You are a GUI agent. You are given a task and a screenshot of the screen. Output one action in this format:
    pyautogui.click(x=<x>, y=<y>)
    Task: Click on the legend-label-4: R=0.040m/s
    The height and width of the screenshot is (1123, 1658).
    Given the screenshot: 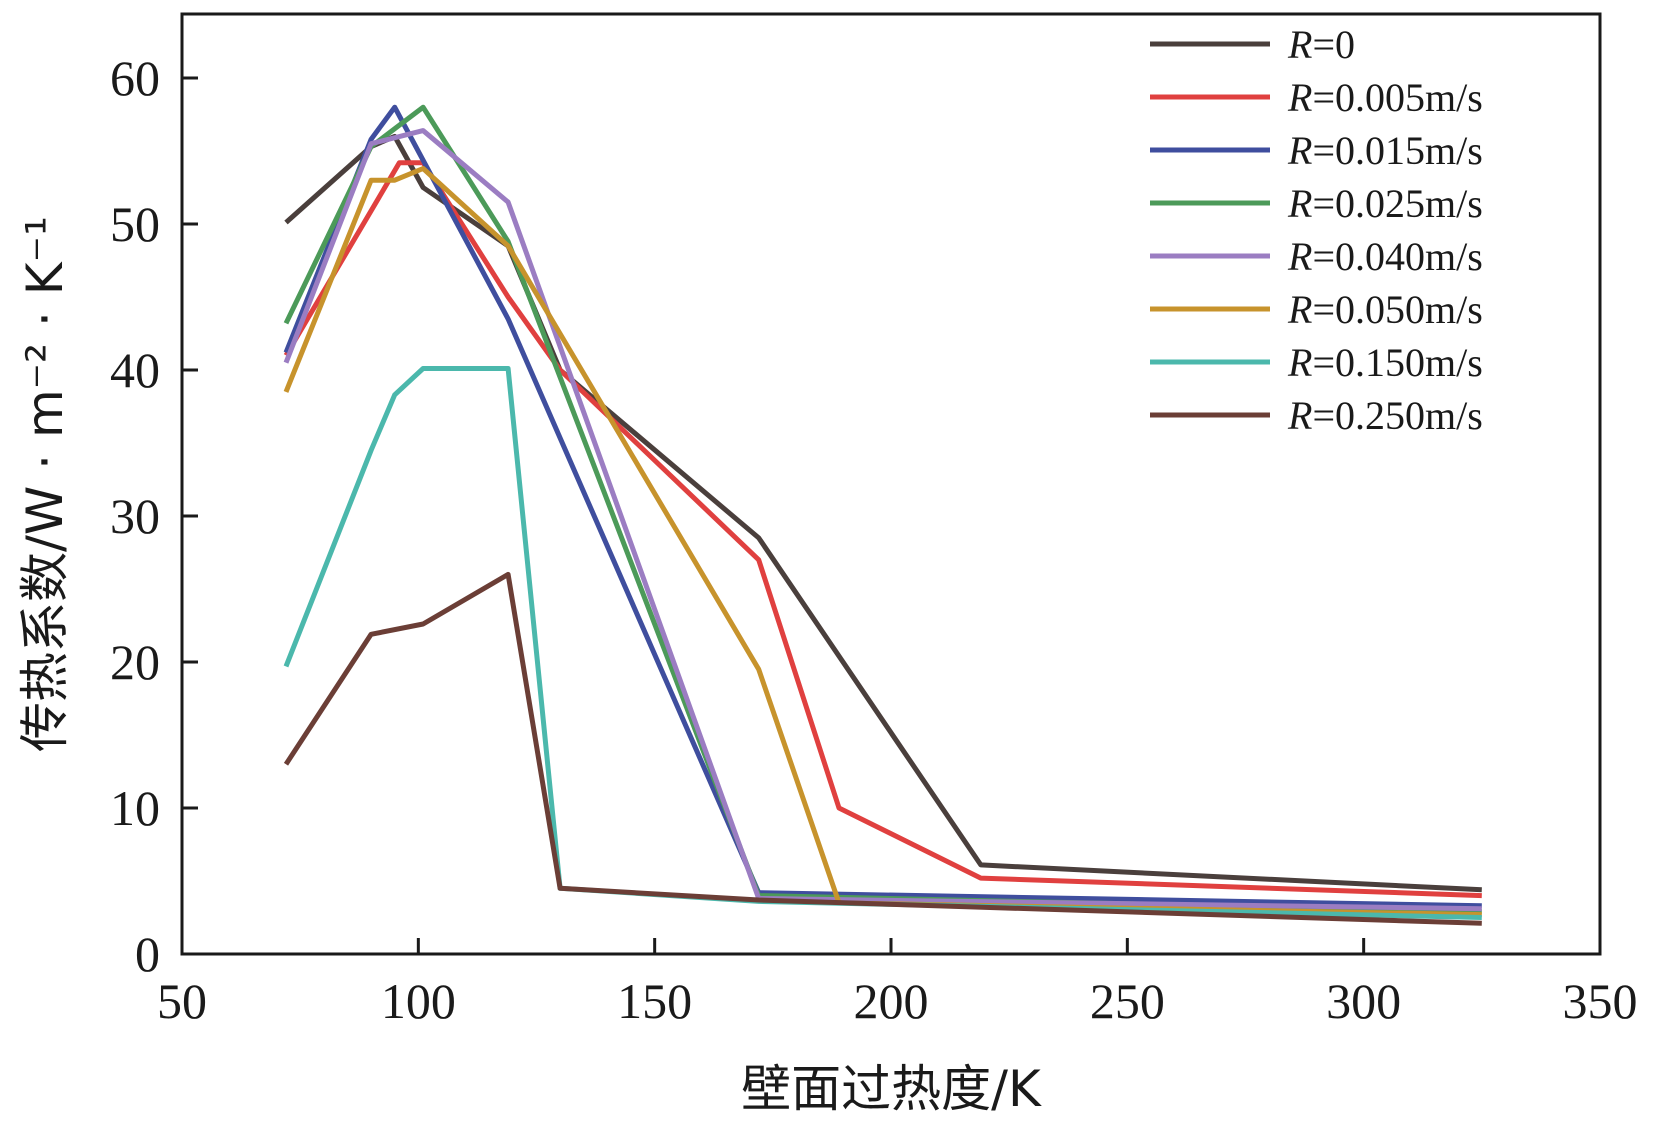 What is the action you would take?
    pyautogui.click(x=1385, y=256)
    